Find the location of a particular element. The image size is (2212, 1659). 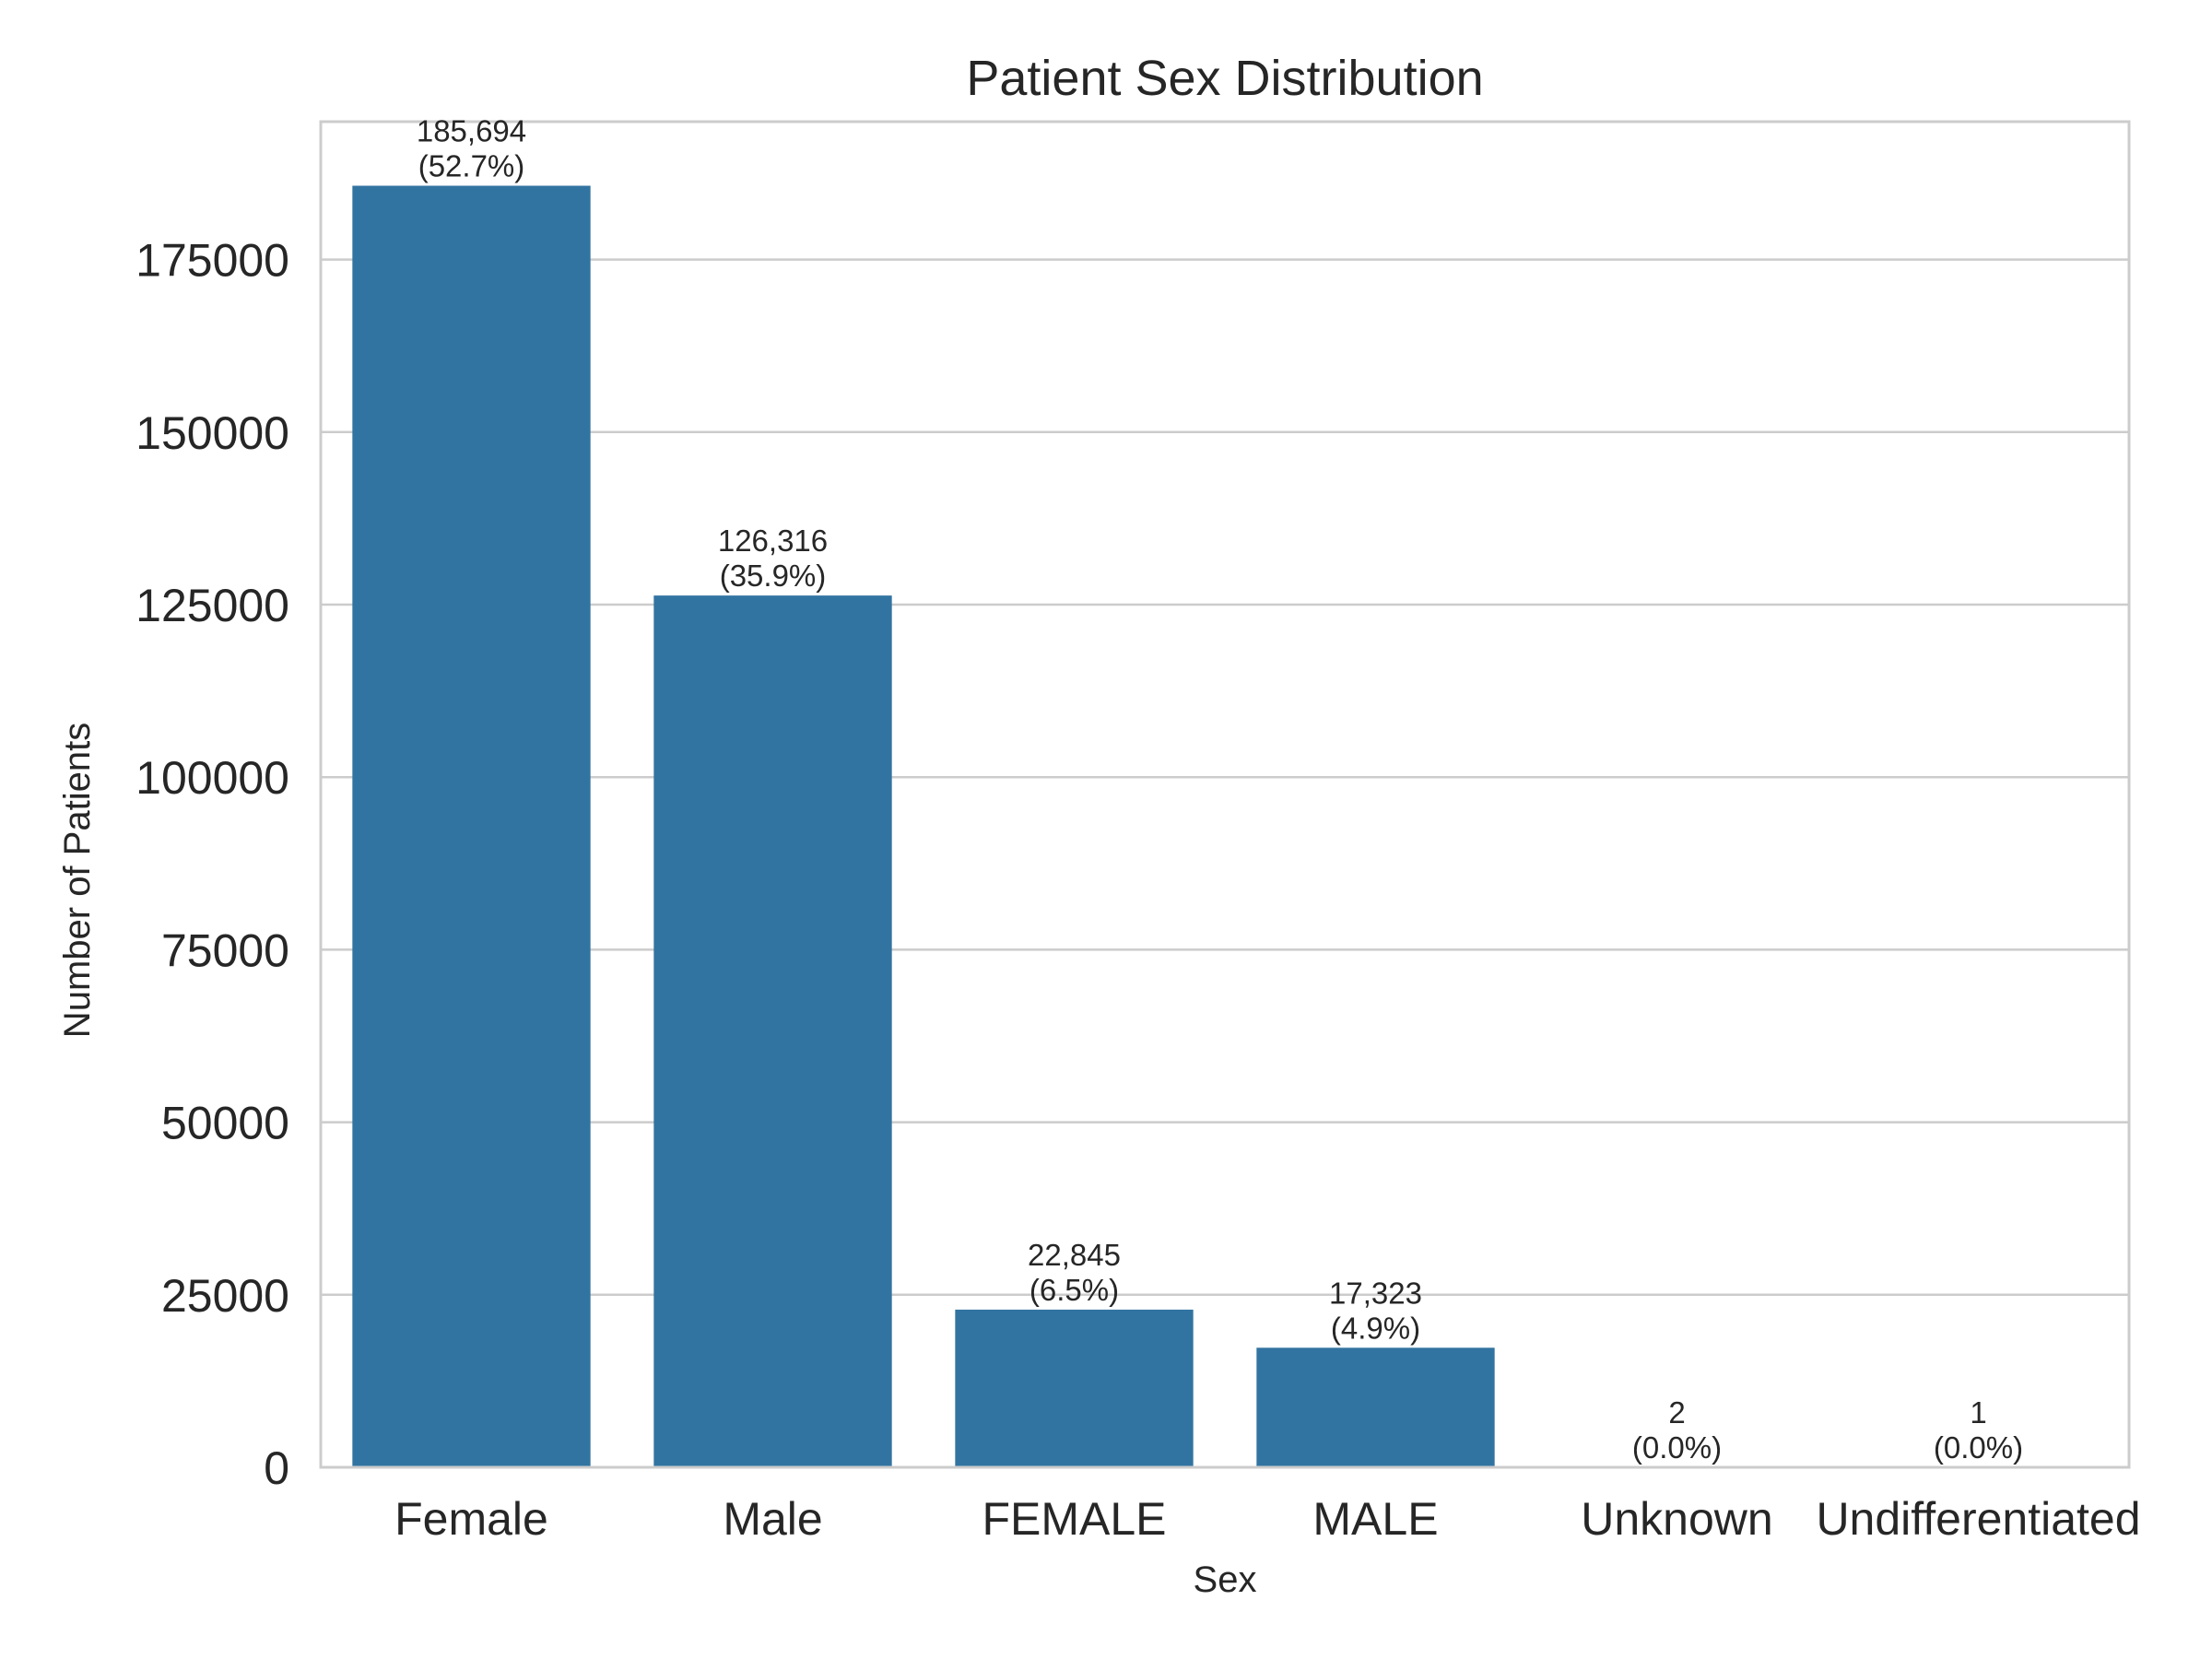

value-label: 2 is located at coordinates (1676, 1412).